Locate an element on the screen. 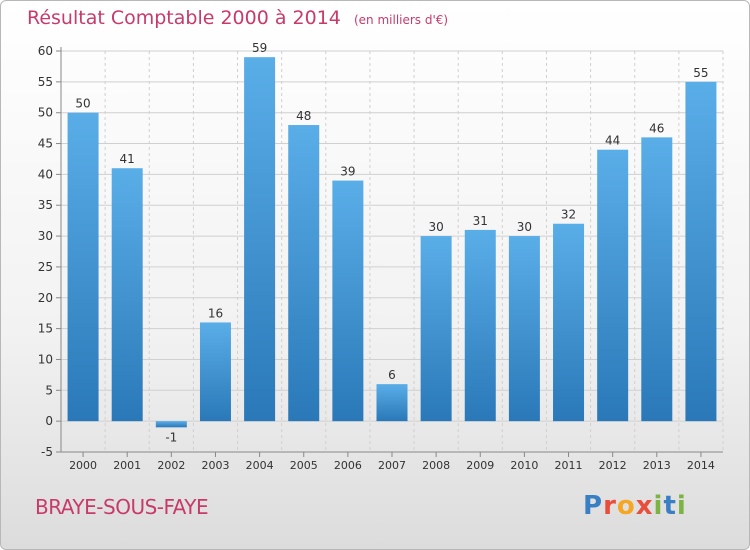 This screenshot has width=750, height=550. data-label-2014: 55 is located at coordinates (700, 73).